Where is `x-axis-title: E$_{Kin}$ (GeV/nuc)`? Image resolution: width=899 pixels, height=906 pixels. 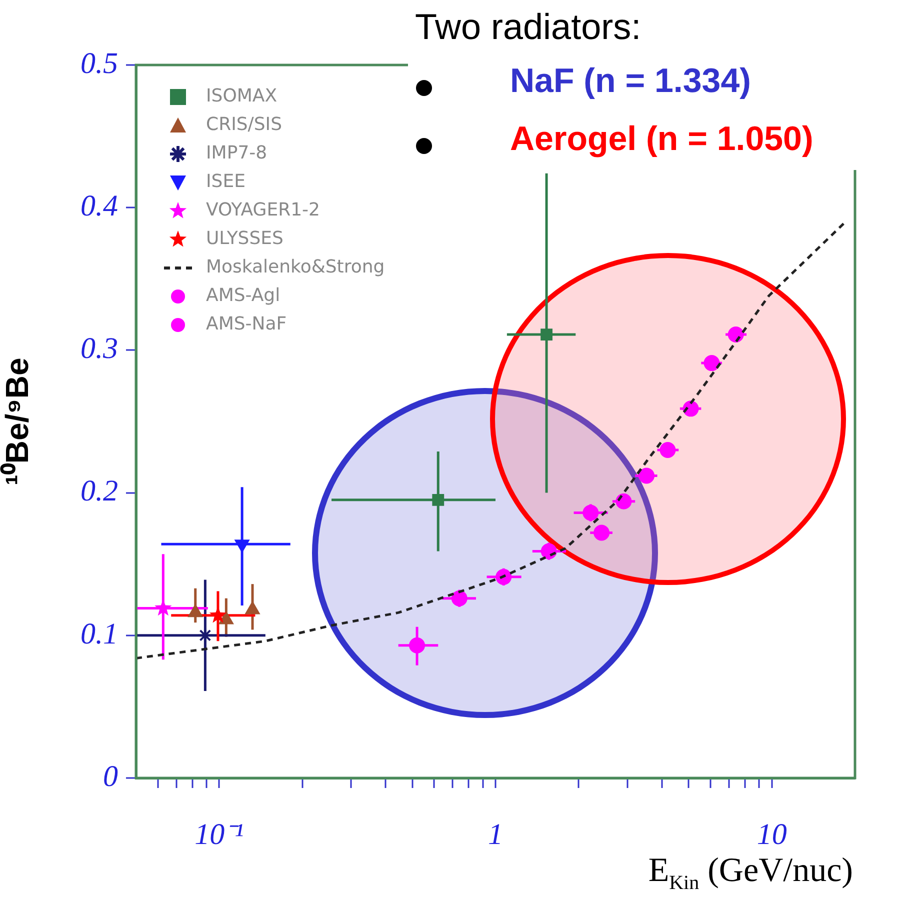 x-axis-title: E$_{Kin}$ (GeV/nuc) is located at coordinates (750, 873).